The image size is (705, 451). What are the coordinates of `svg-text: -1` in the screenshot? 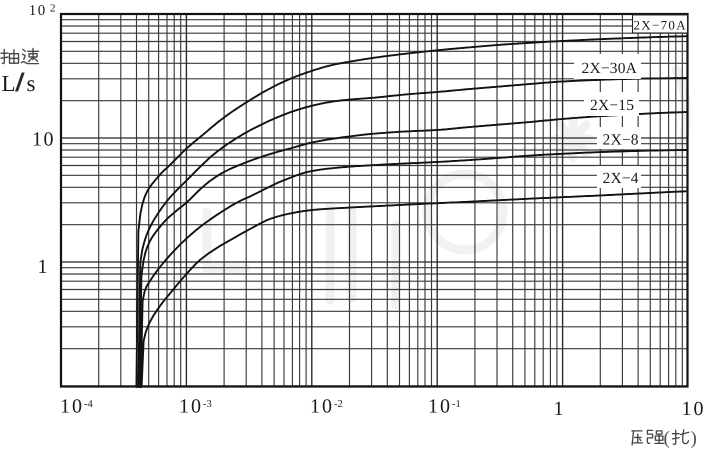 It's located at (456, 404).